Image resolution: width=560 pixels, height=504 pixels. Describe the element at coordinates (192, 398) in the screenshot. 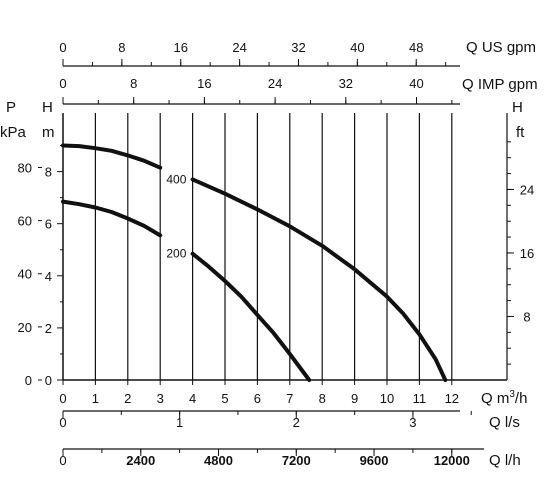

I see `x-tick-label: 4` at that location.